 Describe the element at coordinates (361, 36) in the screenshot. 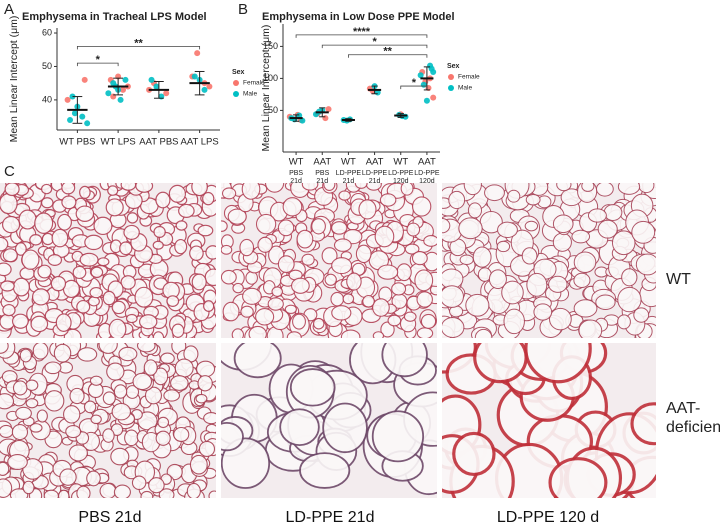

I see `significance-bracket` at that location.